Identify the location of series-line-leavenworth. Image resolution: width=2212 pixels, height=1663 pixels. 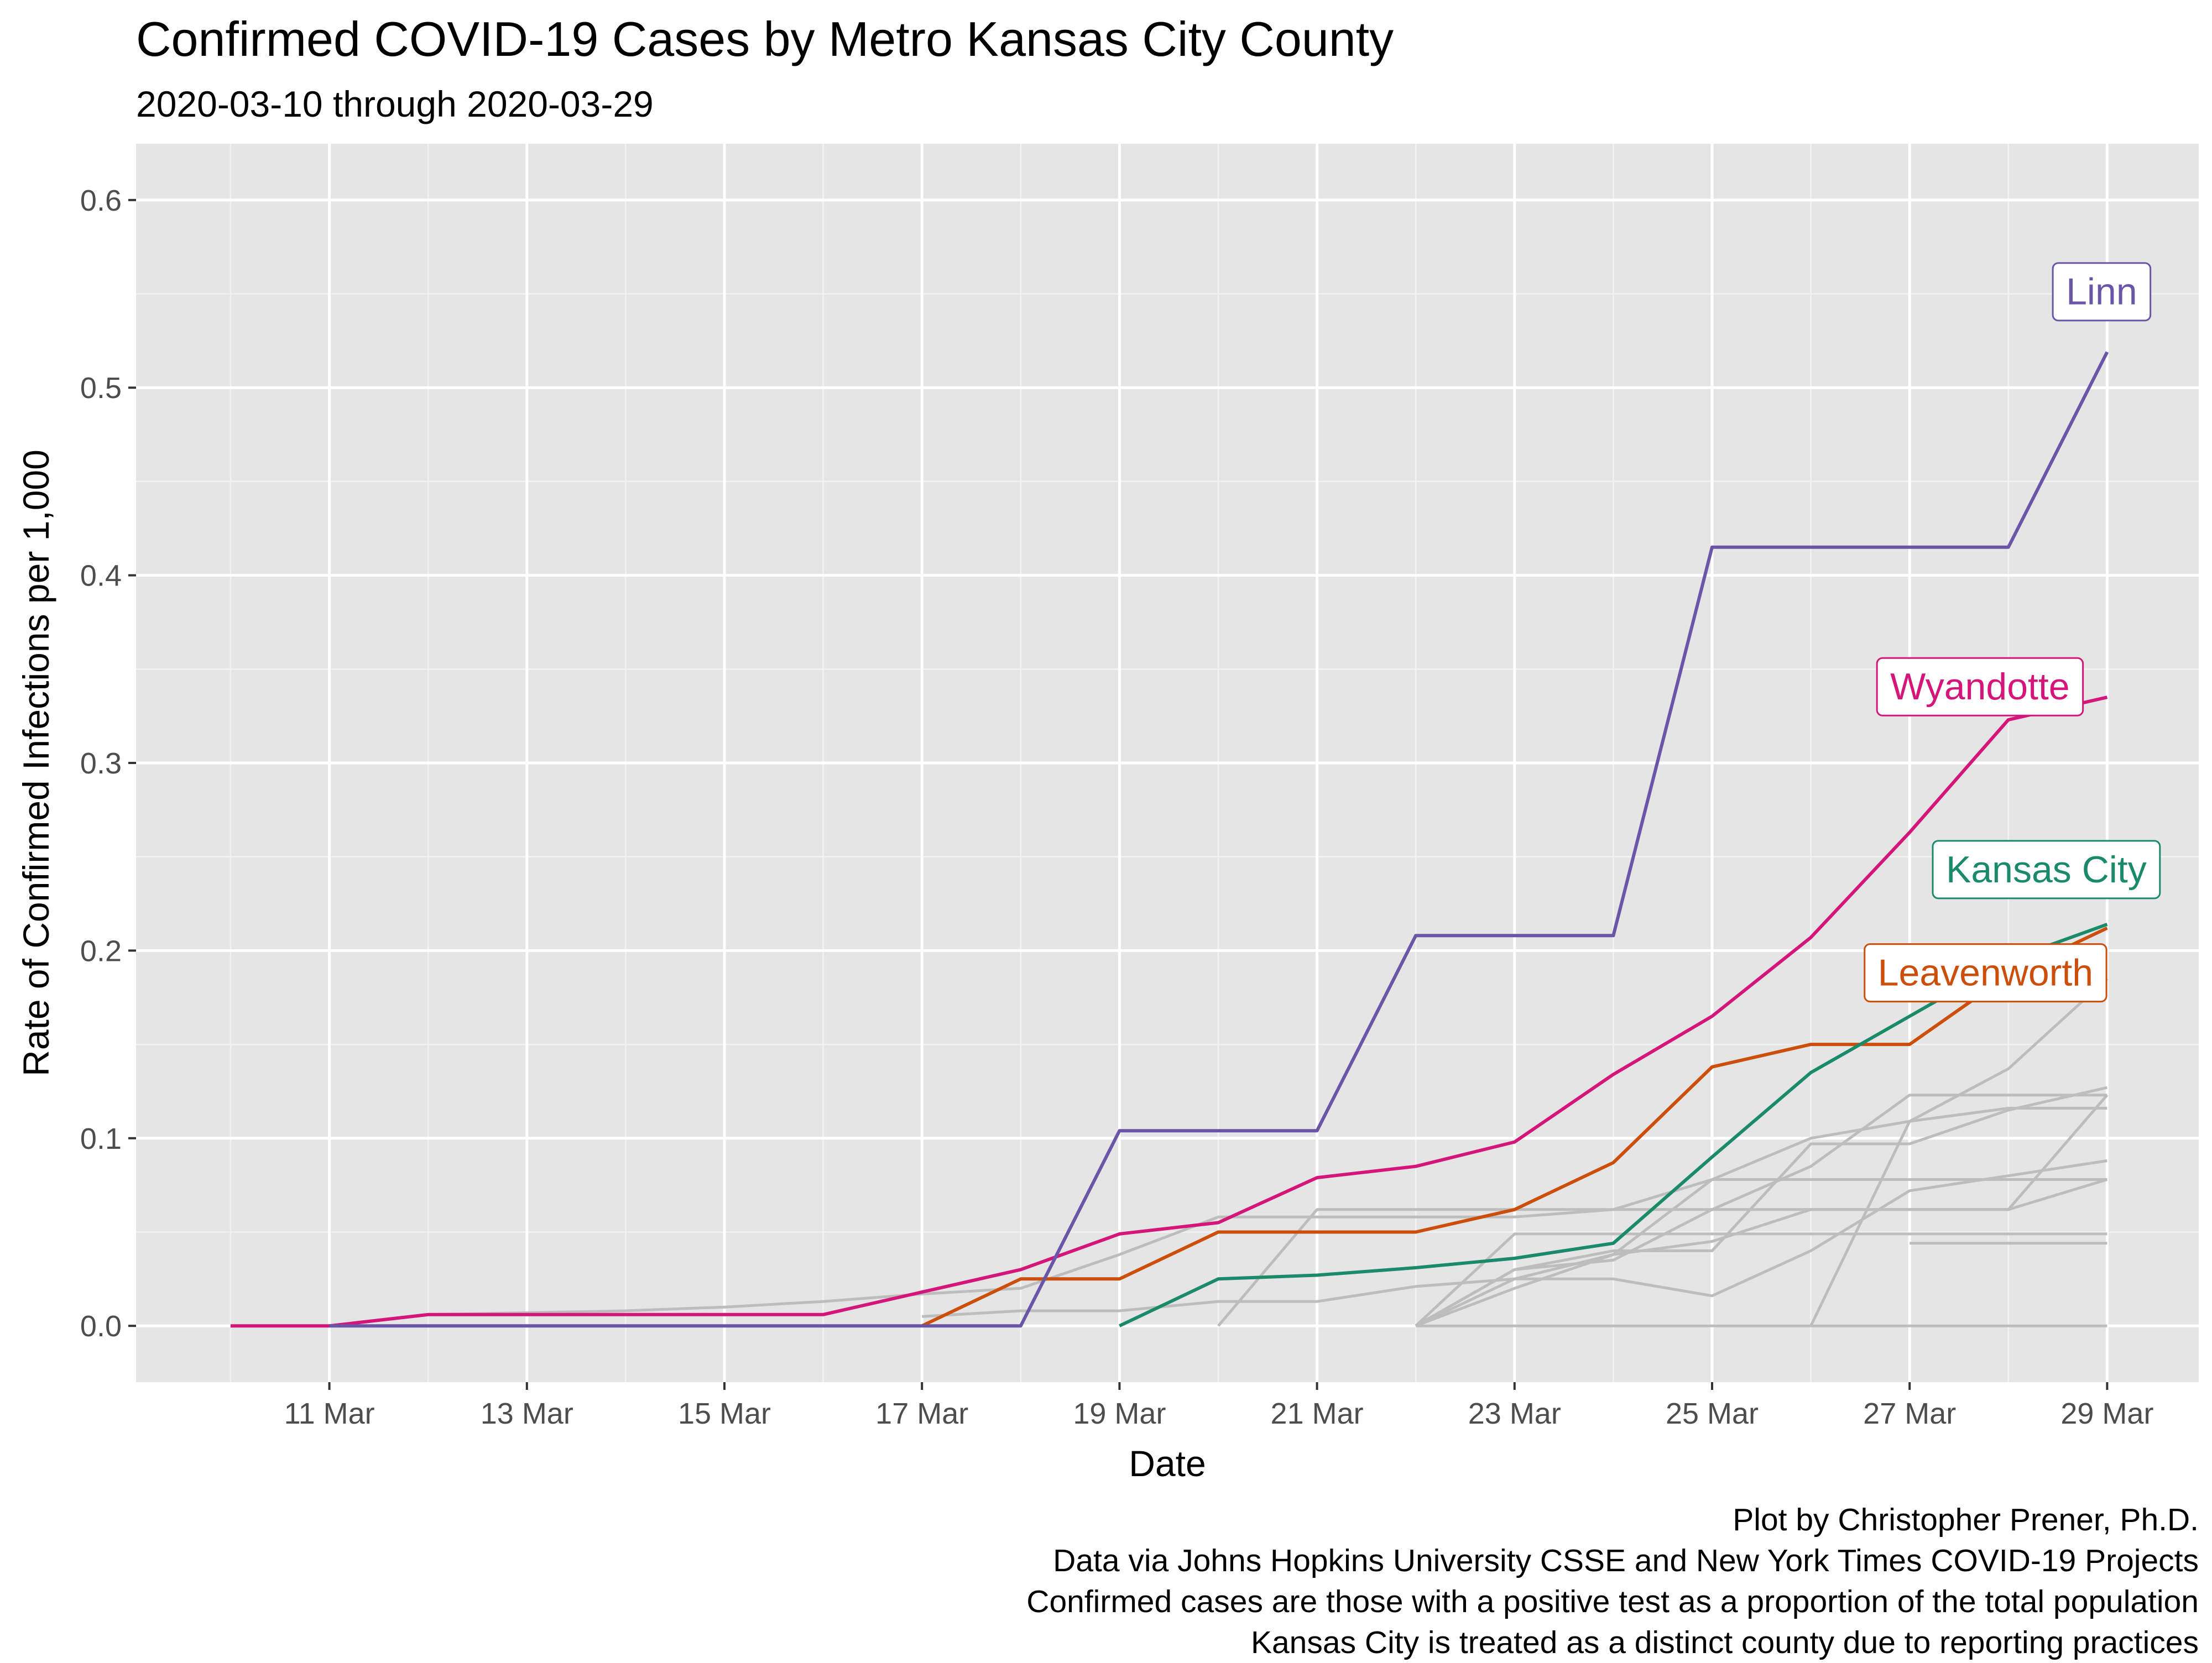
(1515, 1126).